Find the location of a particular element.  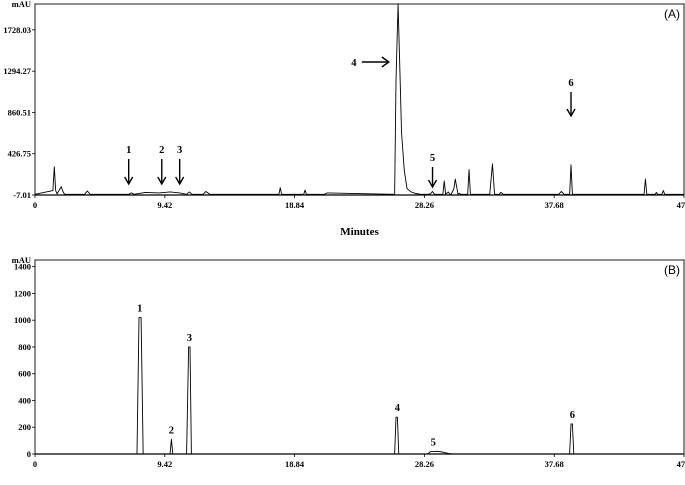

y-tick-label: 860.51 is located at coordinates (19, 112).